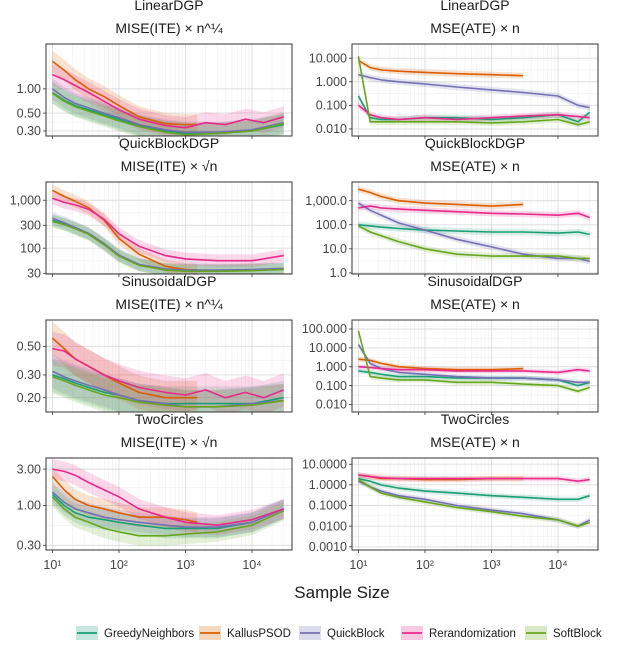 This screenshot has height=647, width=640. Describe the element at coordinates (29, 131) in the screenshot. I see `y-tick-label: 0.30` at that location.